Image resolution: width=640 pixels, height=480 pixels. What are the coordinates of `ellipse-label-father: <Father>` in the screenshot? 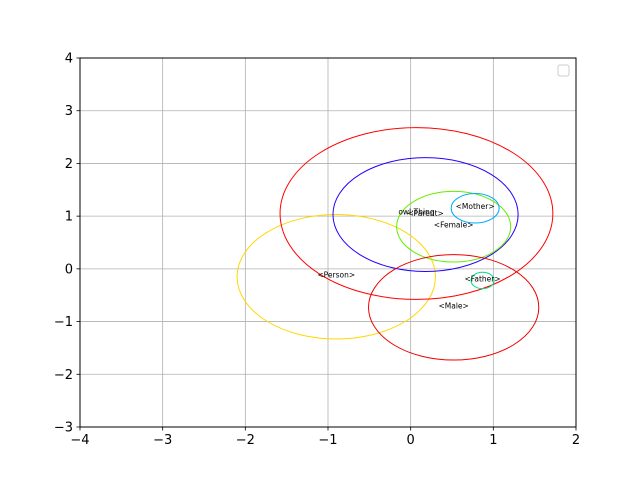 It's located at (482, 278).